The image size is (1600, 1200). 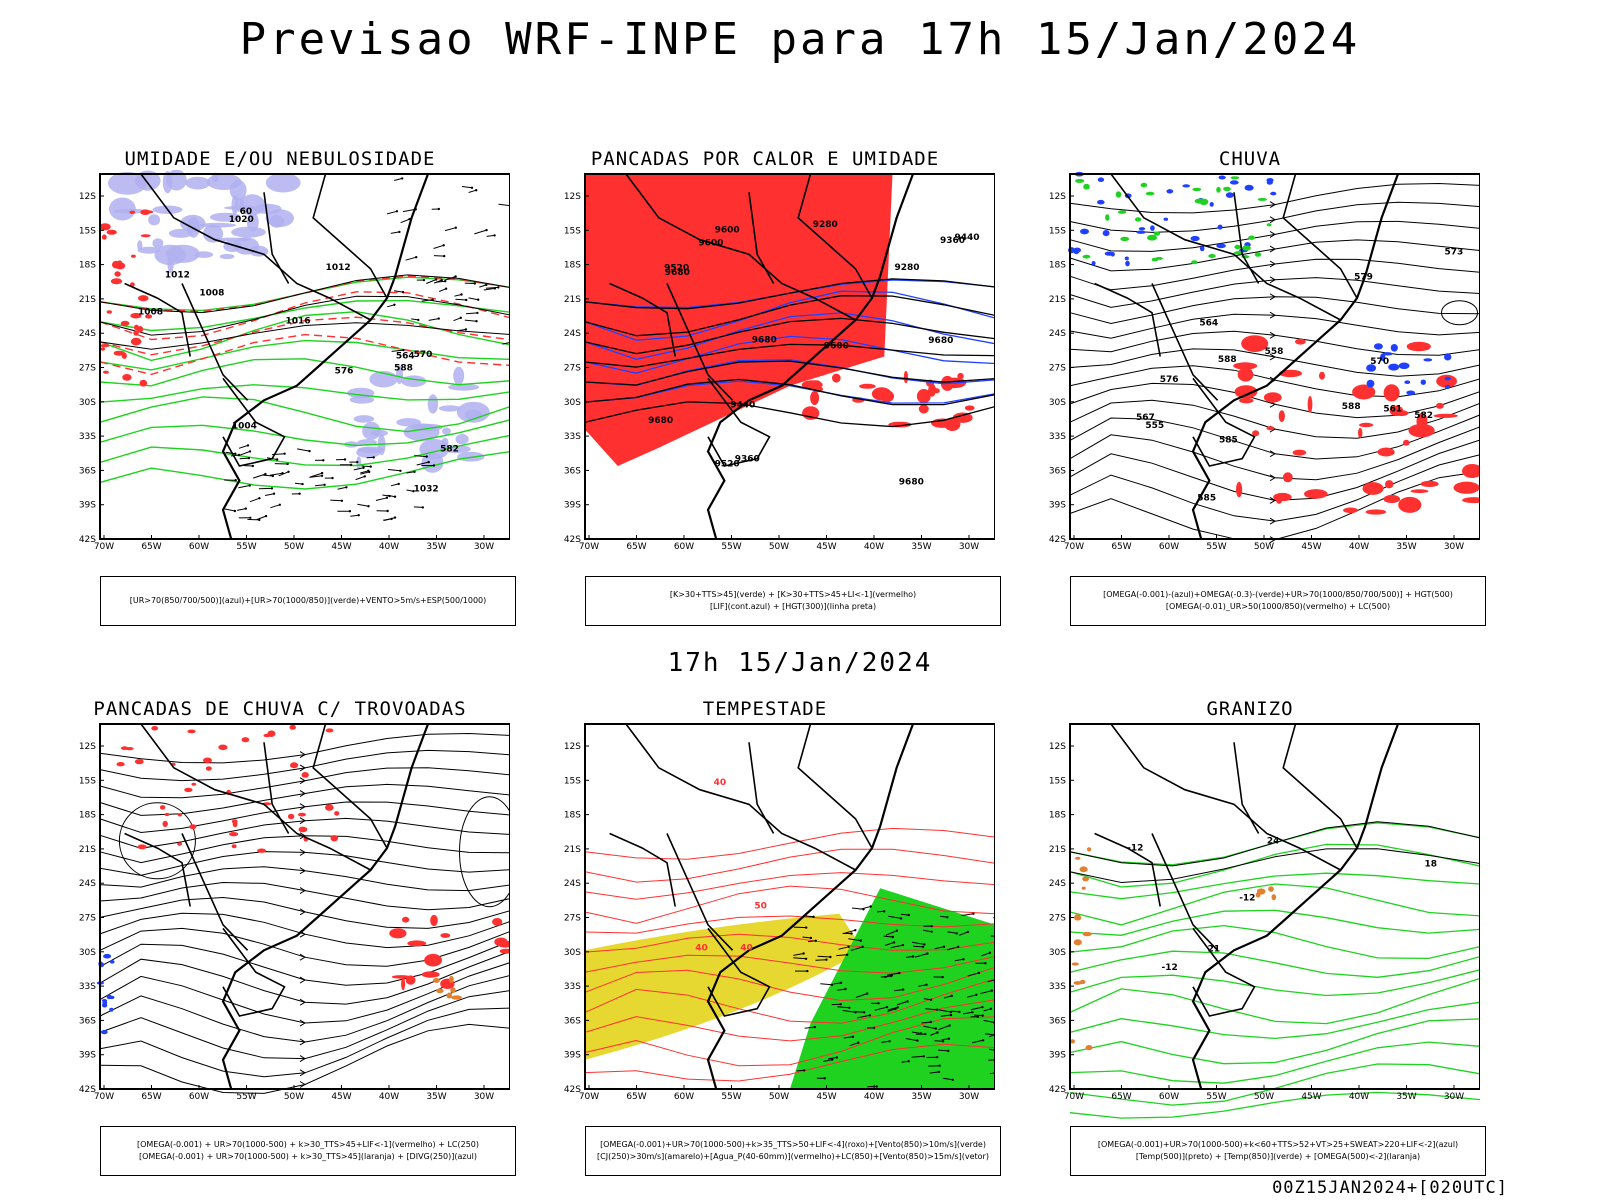 I want to click on orange-omega-speckle, so click(x=1087, y=934).